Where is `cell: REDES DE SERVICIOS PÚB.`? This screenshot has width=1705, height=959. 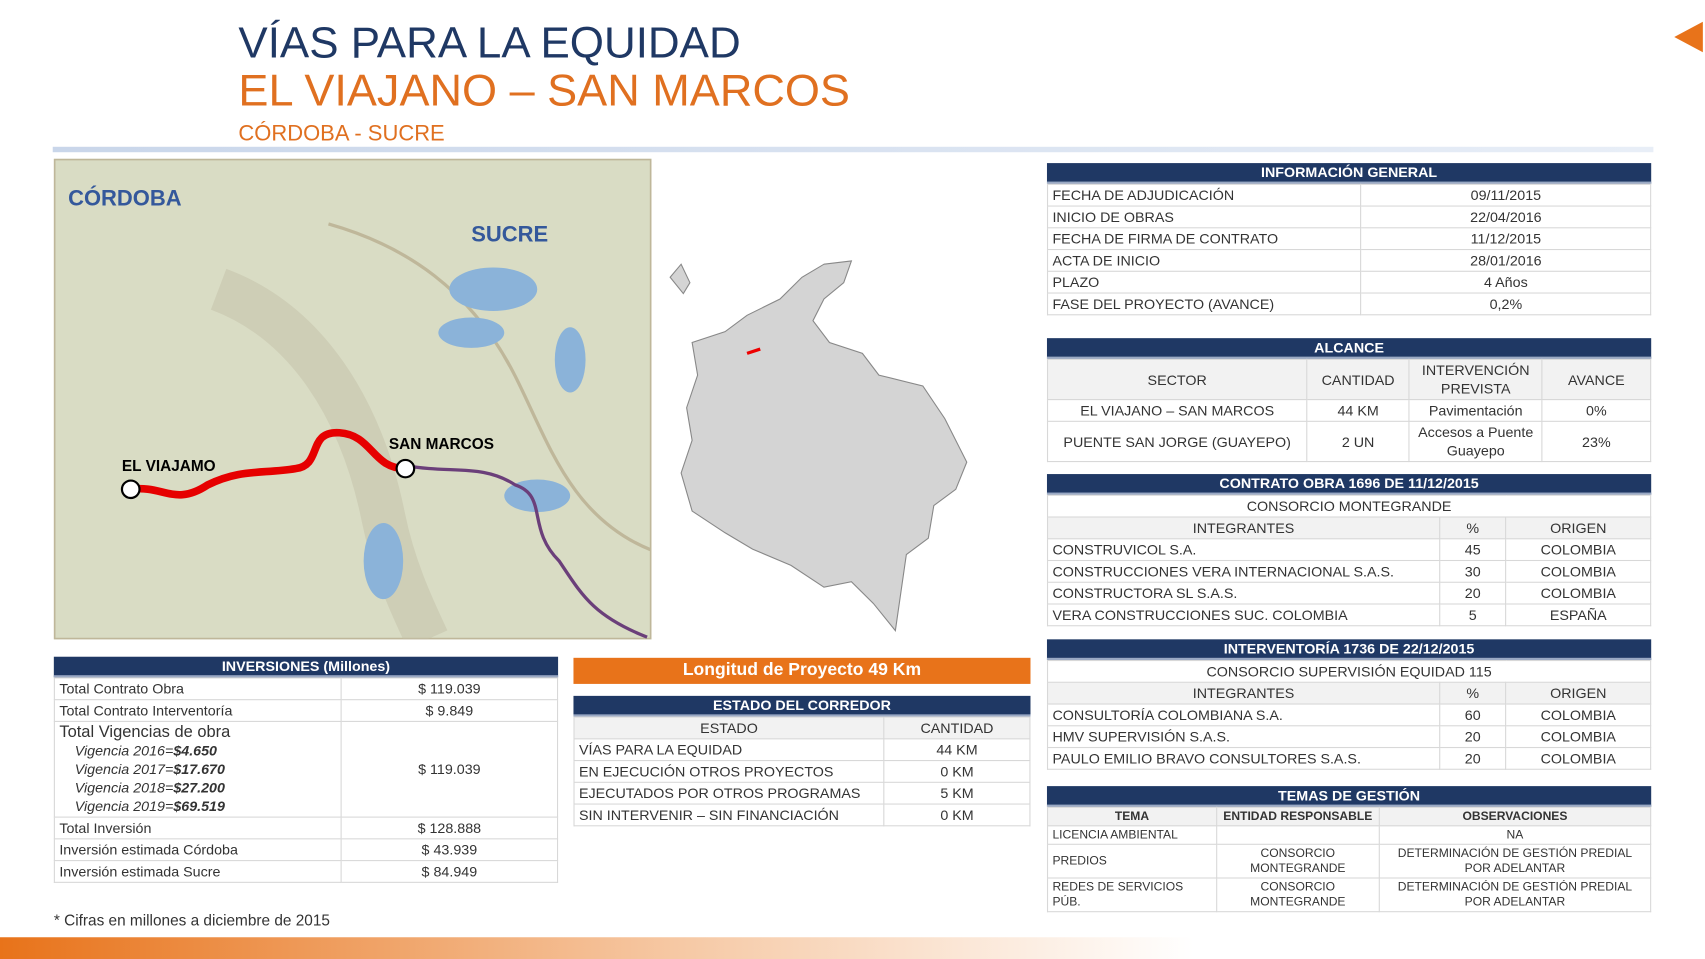 cell: REDES DE SERVICIOS PÚB. is located at coordinates (1131, 895).